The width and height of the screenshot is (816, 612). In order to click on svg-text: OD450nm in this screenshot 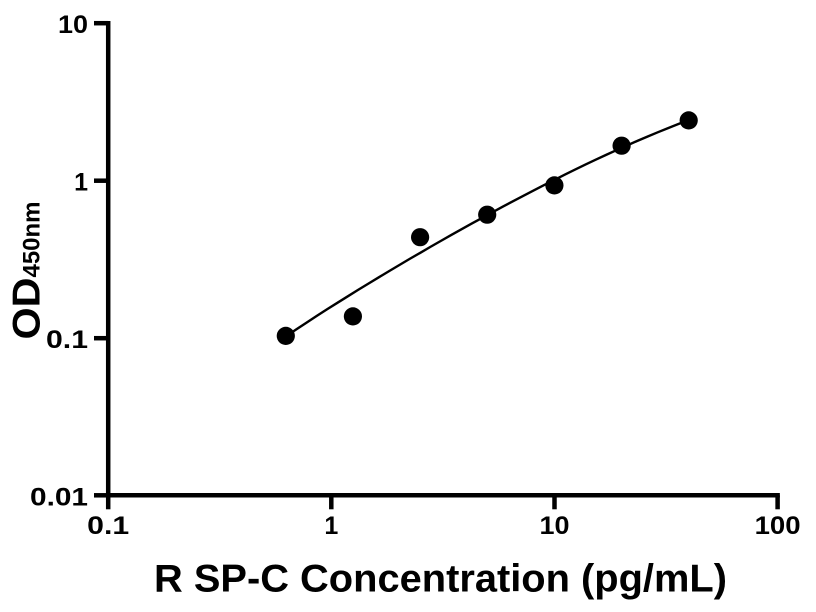, I will do `click(27, 271)`.